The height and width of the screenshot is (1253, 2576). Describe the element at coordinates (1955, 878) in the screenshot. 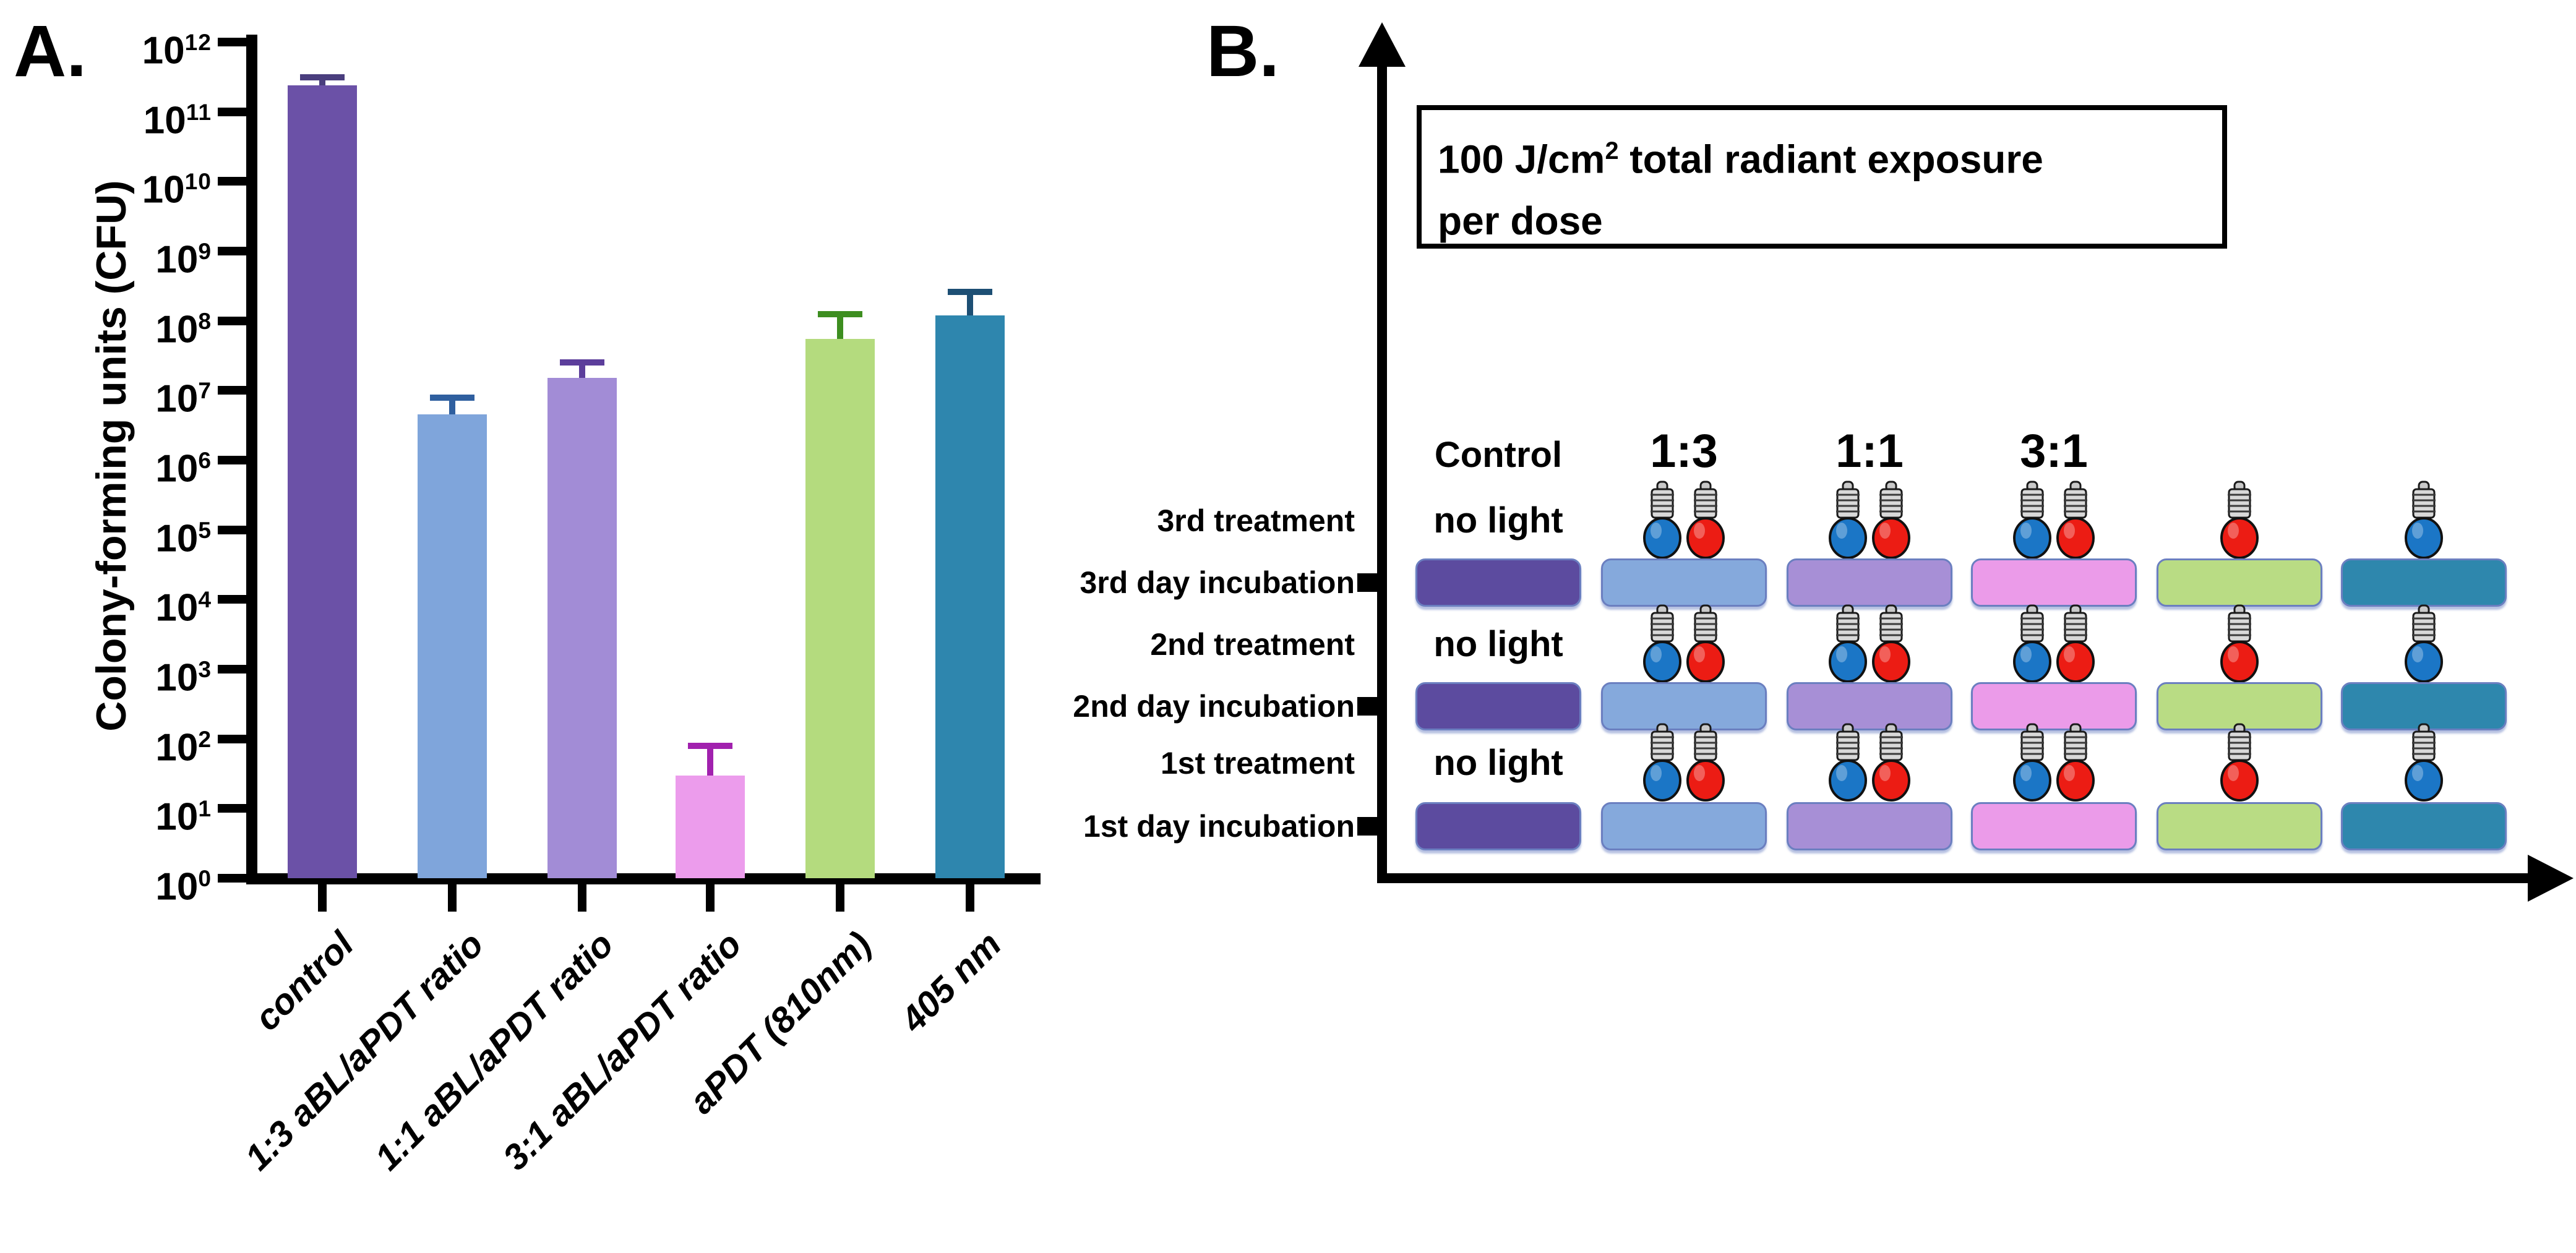

I see `panel-b-horizontal-axis` at that location.